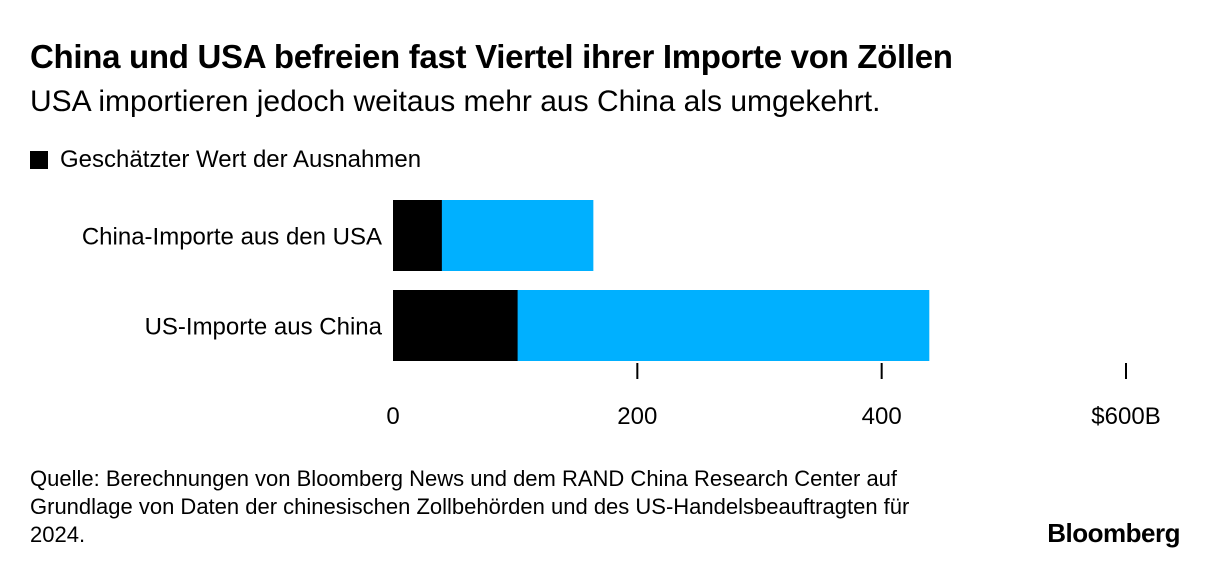 This screenshot has height=578, width=1218. I want to click on legend-label: Geschätzter Wert der Ausnahmen, so click(241, 159).